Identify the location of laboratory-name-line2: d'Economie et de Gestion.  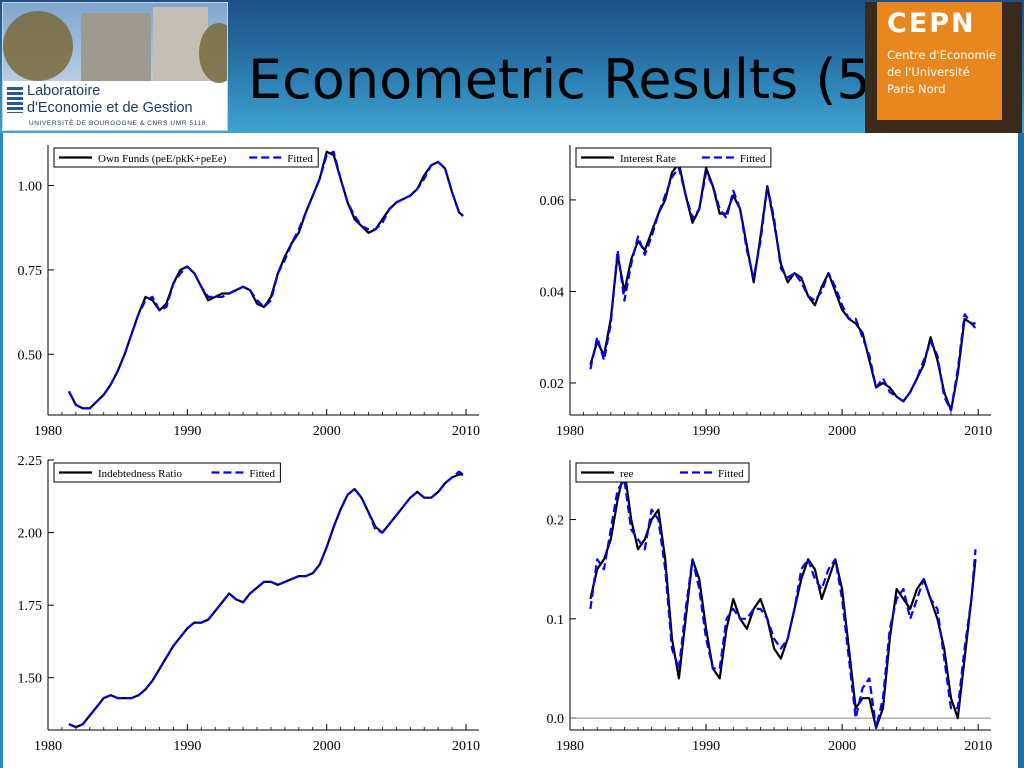
(110, 108).